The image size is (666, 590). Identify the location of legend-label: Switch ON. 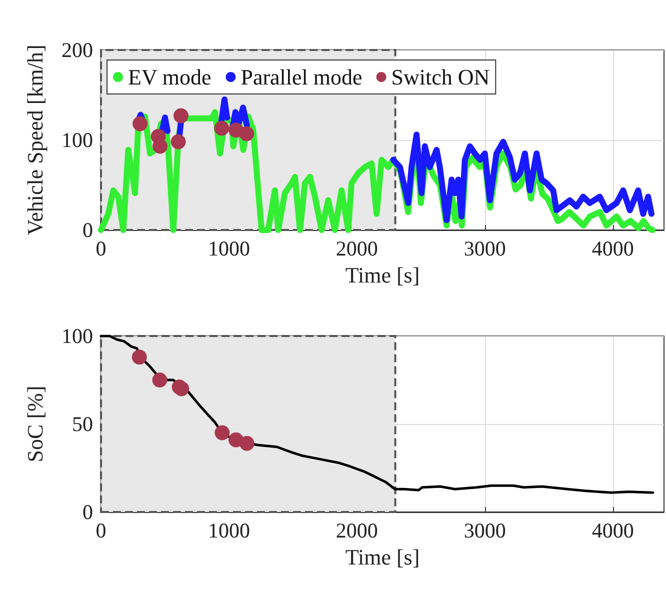
(440, 77).